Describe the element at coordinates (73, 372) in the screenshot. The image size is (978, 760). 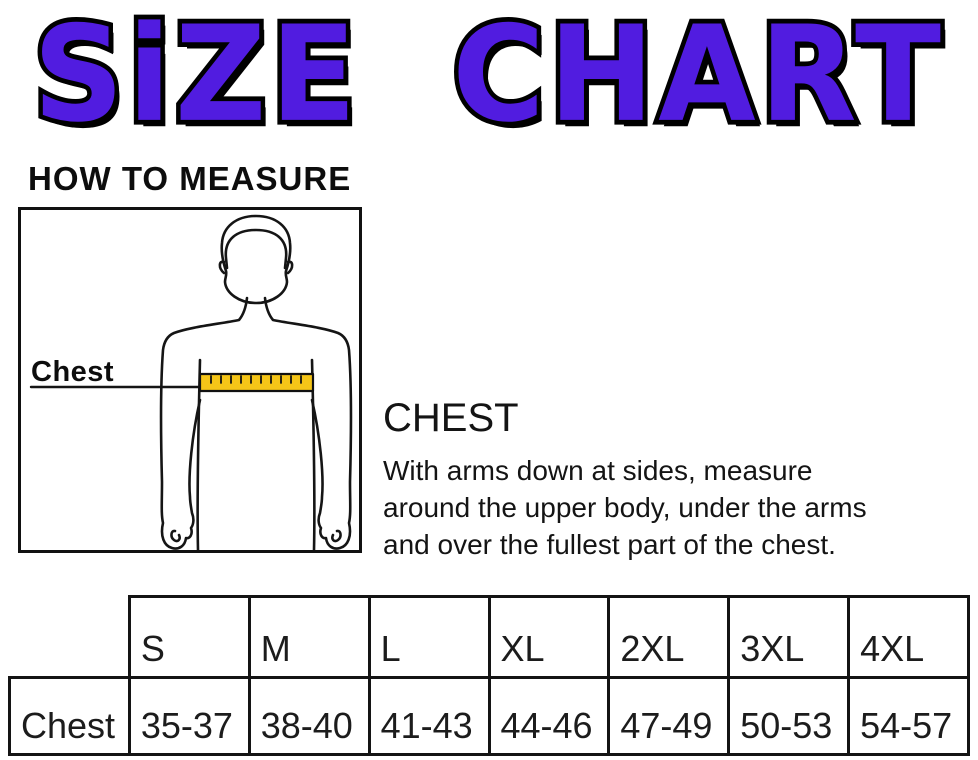
I see `chest-diagram-label: Chest` at that location.